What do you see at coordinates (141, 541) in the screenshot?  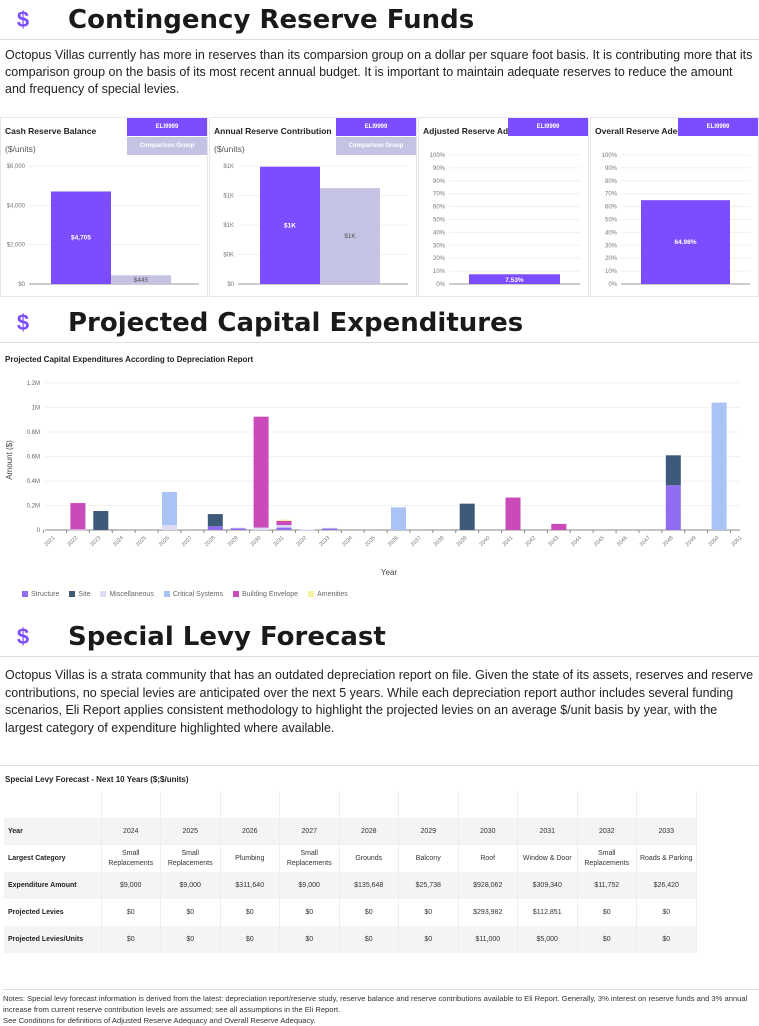 I see `x-tick-label: 2025` at bounding box center [141, 541].